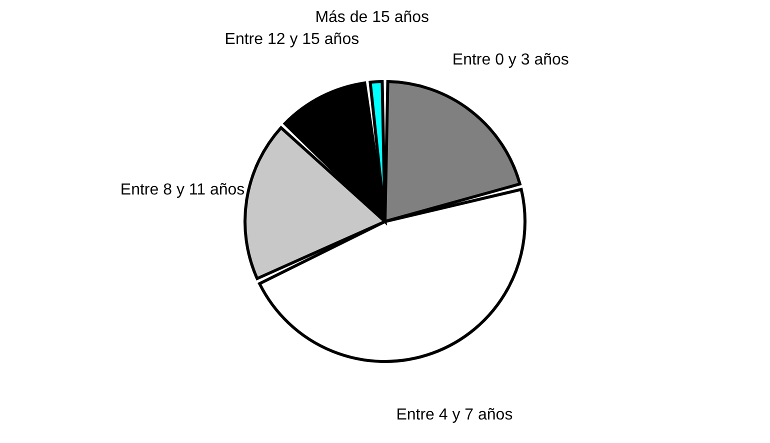  What do you see at coordinates (454, 415) in the screenshot?
I see `slice-label: Entre 4 y 7 años` at bounding box center [454, 415].